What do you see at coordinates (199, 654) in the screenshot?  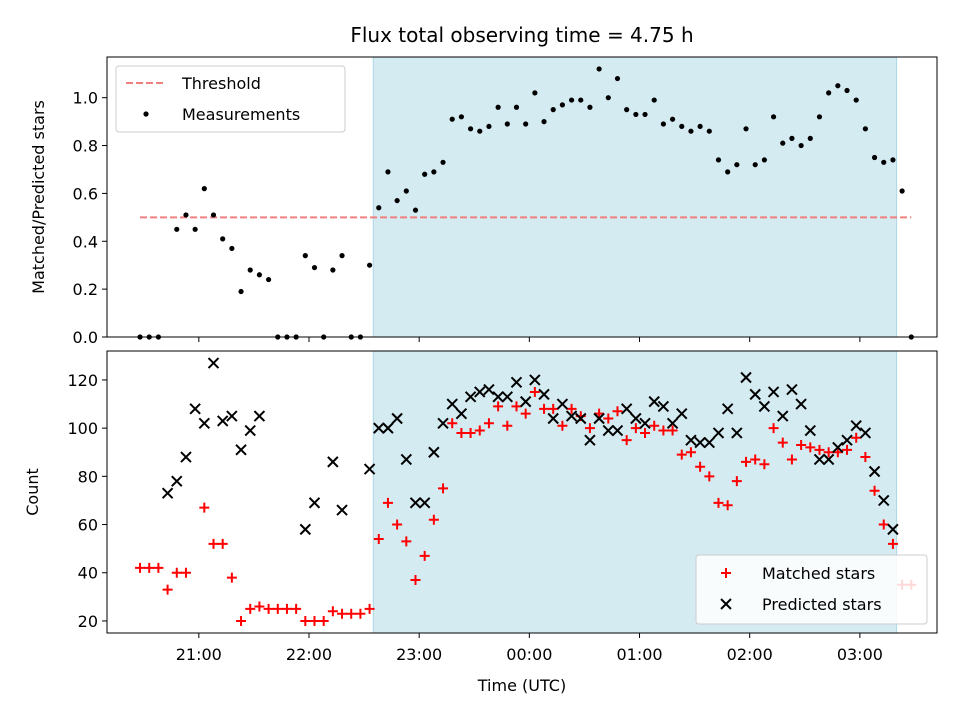 I see `x-tick-label: 21:00` at bounding box center [199, 654].